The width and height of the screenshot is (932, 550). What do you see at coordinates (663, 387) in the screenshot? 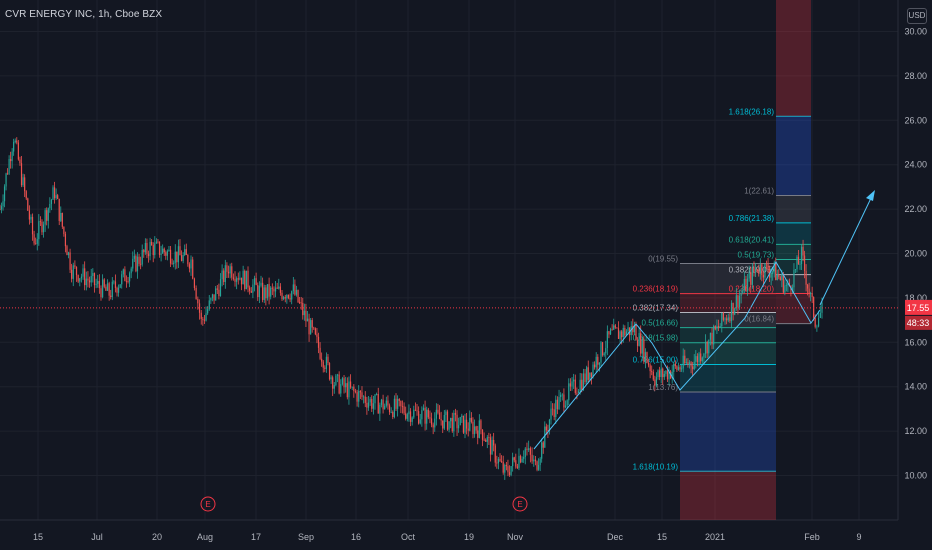
I see `fib1-level-label: 1(13.76)` at bounding box center [663, 387].